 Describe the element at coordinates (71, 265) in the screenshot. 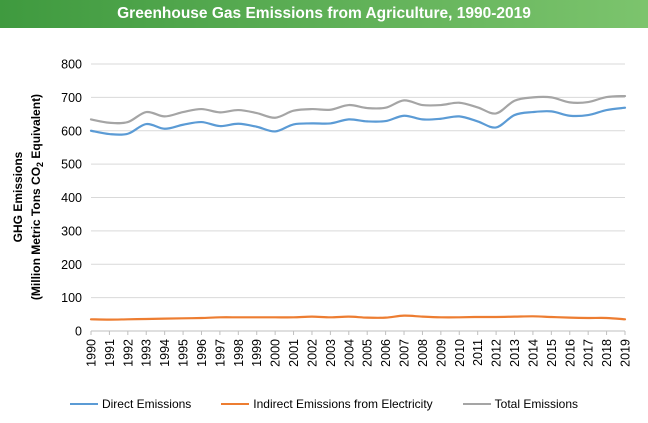

I see `y-tick-label: 200` at that location.